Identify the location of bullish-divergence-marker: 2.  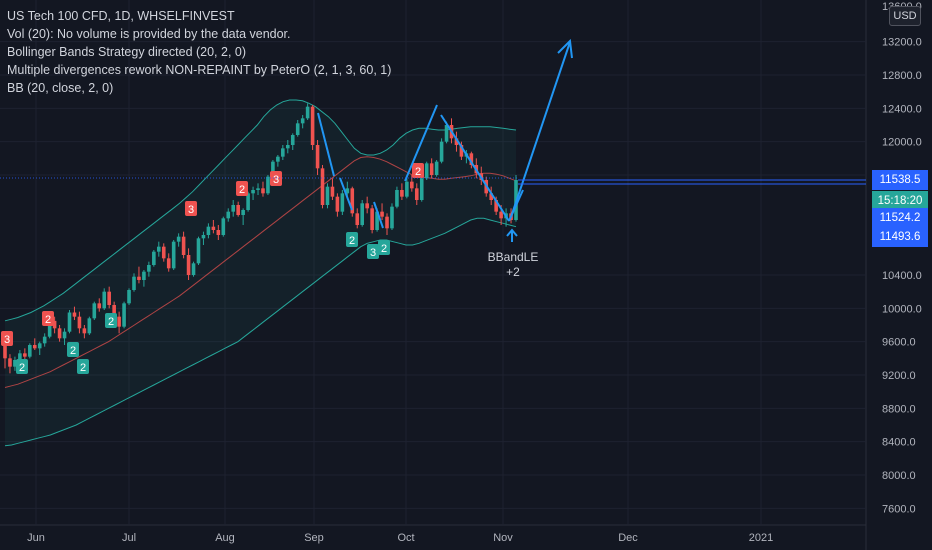
(83, 366).